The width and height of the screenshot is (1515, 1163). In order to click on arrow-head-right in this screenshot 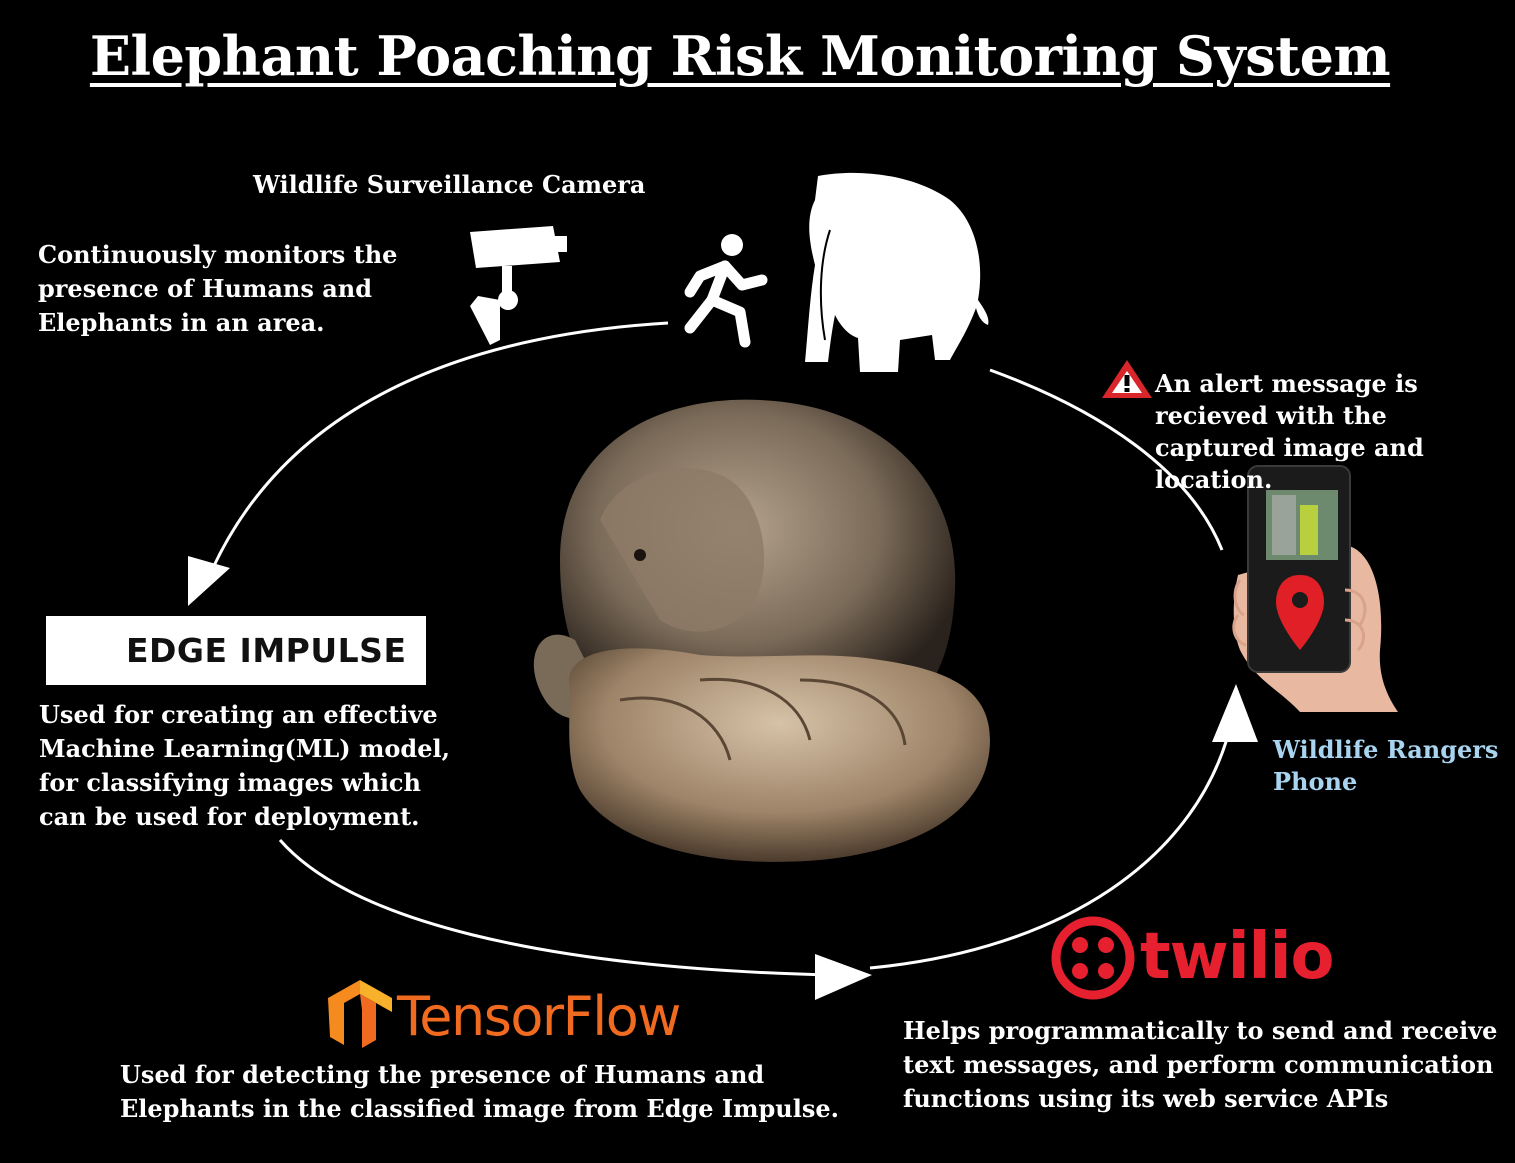, I will do `click(843, 977)`.